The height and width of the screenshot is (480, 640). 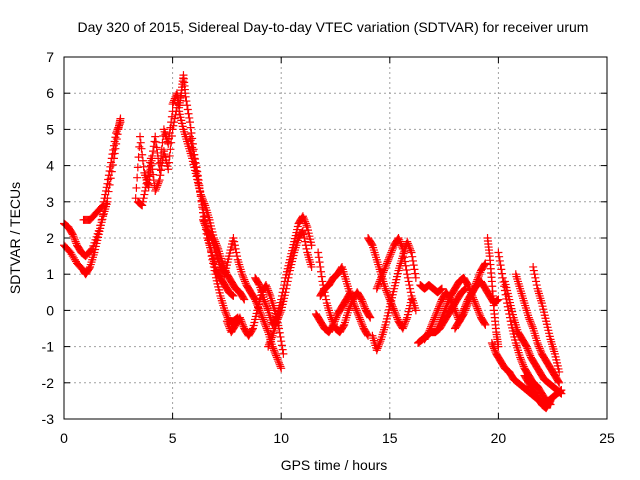 I want to click on y-tick-label: -2, so click(x=48, y=383).